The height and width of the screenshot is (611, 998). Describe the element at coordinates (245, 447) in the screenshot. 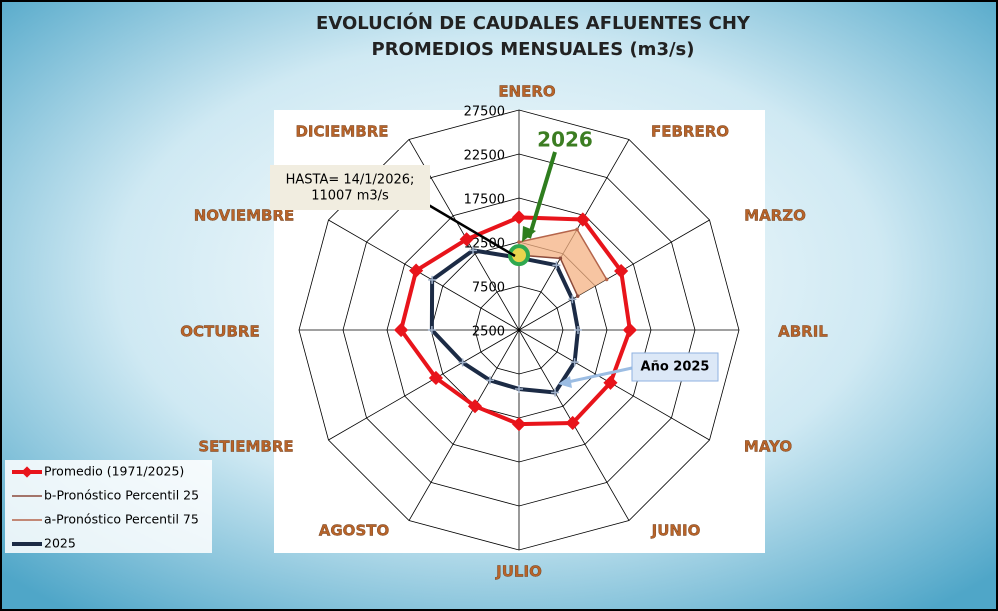

I see `category-label: SETIEMBRE` at that location.